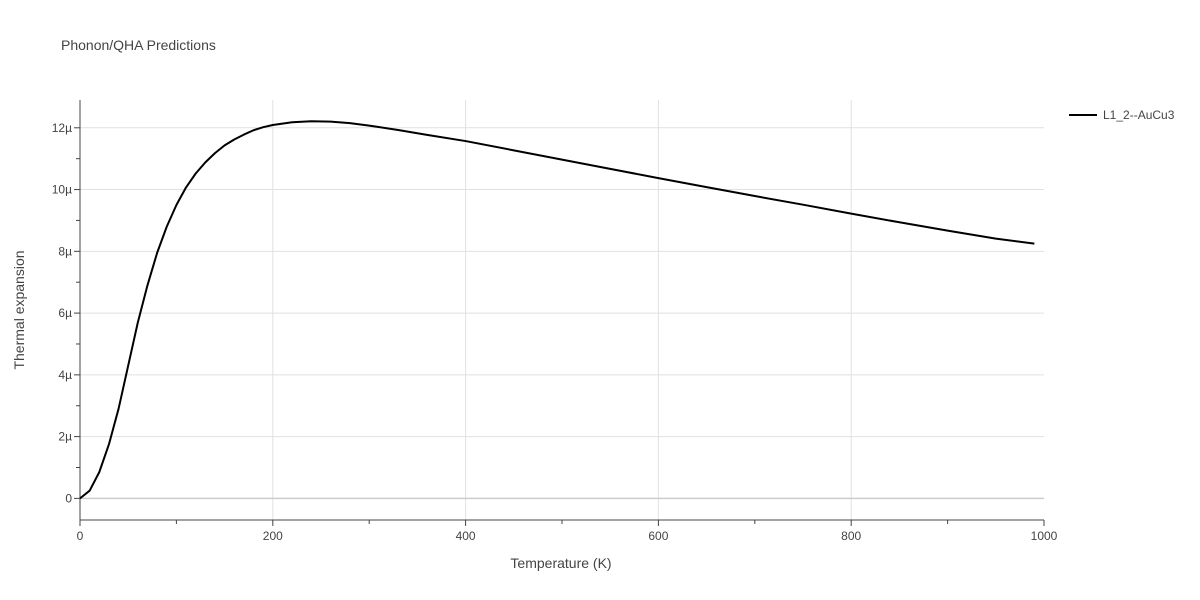 Image resolution: width=1200 pixels, height=600 pixels. What do you see at coordinates (560, 563) in the screenshot?
I see `x-axis-title: Temperature (K)` at bounding box center [560, 563].